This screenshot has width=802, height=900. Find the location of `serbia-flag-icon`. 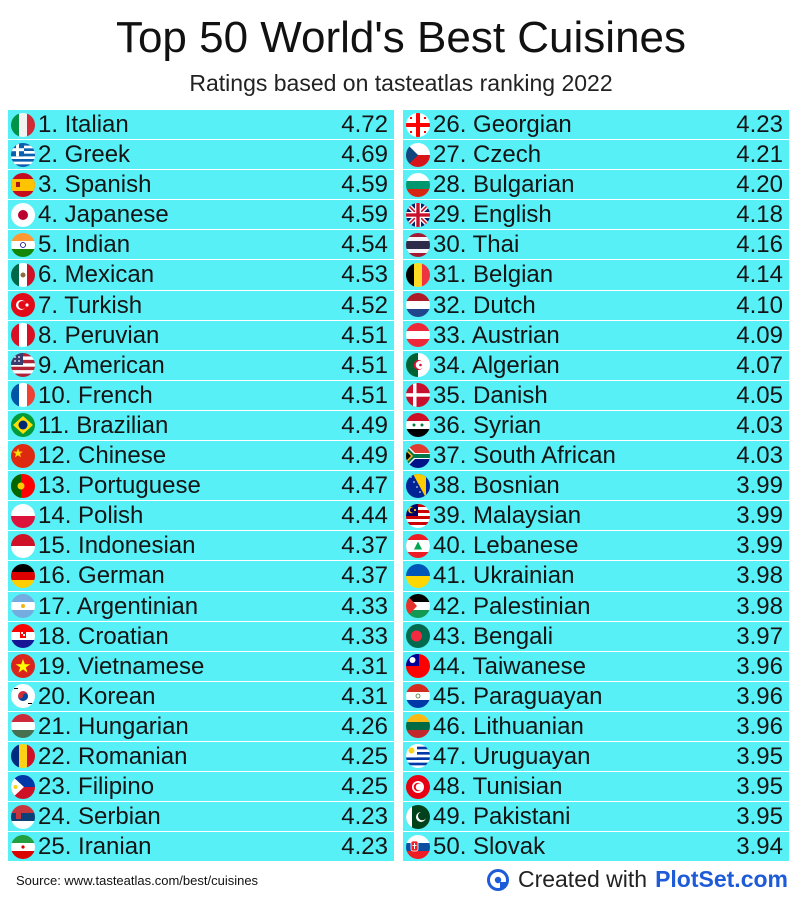

serbia-flag-icon is located at coordinates (23, 816).